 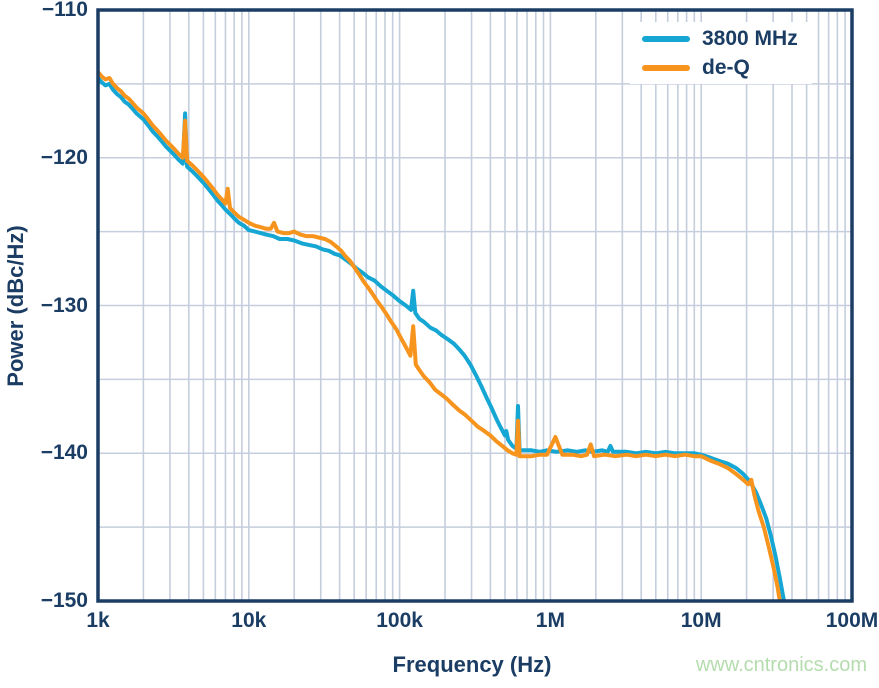 What do you see at coordinates (64, 453) in the screenshot?
I see `y-tick-label--140: −140` at bounding box center [64, 453].